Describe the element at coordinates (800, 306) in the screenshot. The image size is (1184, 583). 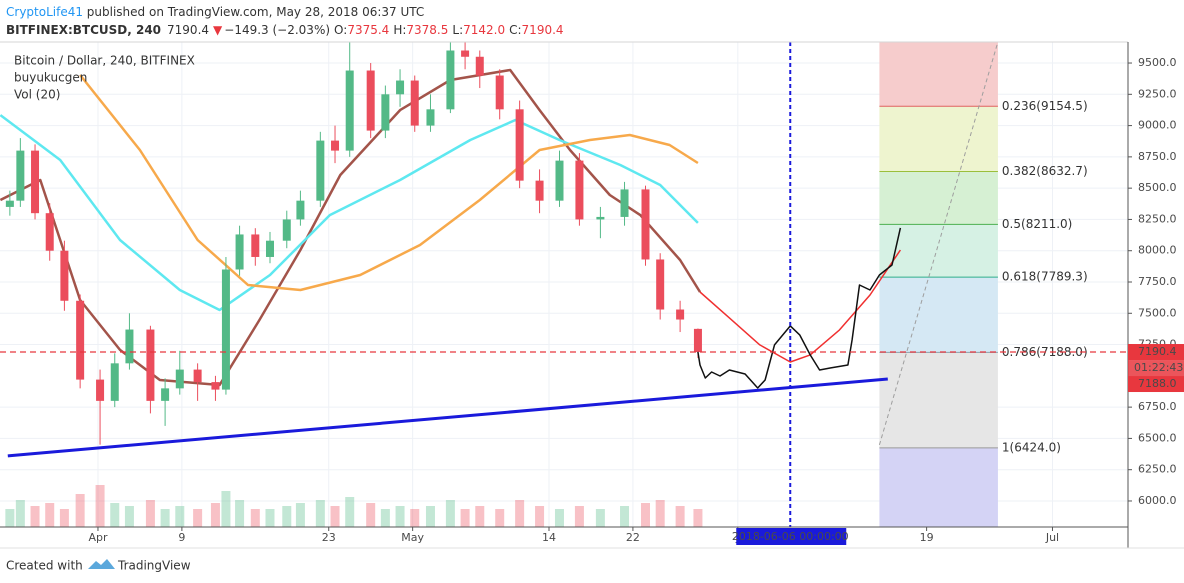
I see `projection-curve` at that location.